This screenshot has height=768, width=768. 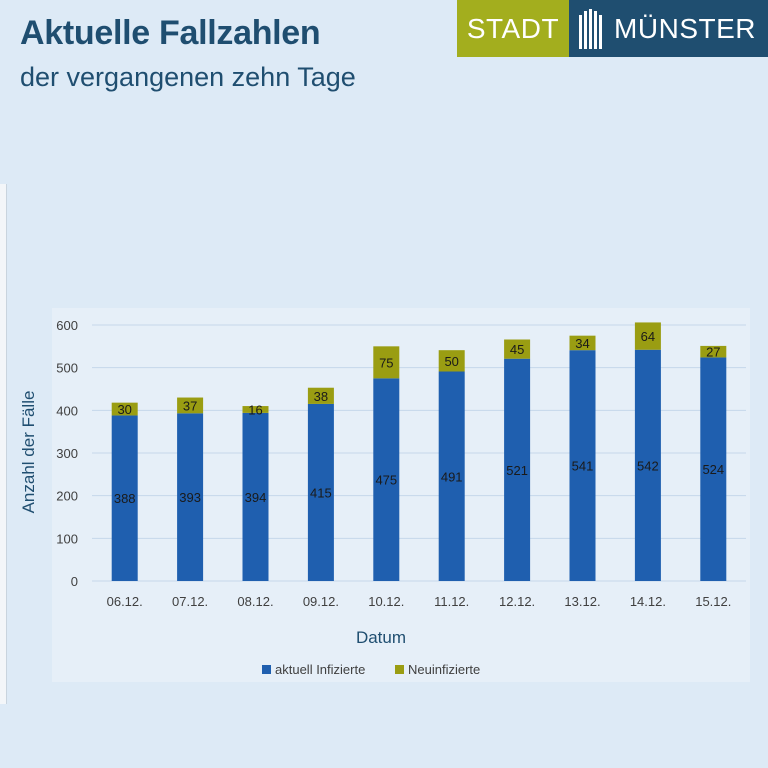 I want to click on data-label: 45, so click(x=517, y=349).